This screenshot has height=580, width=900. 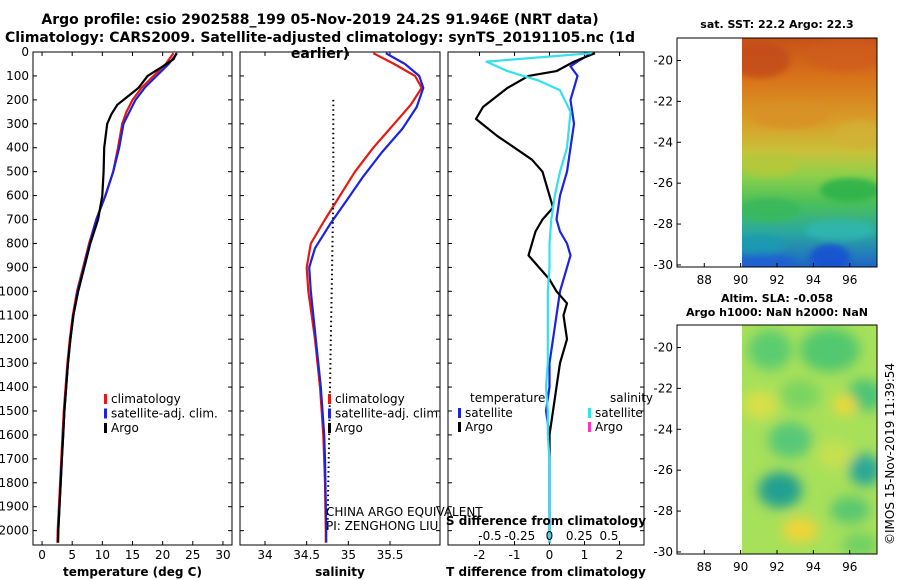 I want to click on y-tick-label: 0, so click(x=25, y=52).